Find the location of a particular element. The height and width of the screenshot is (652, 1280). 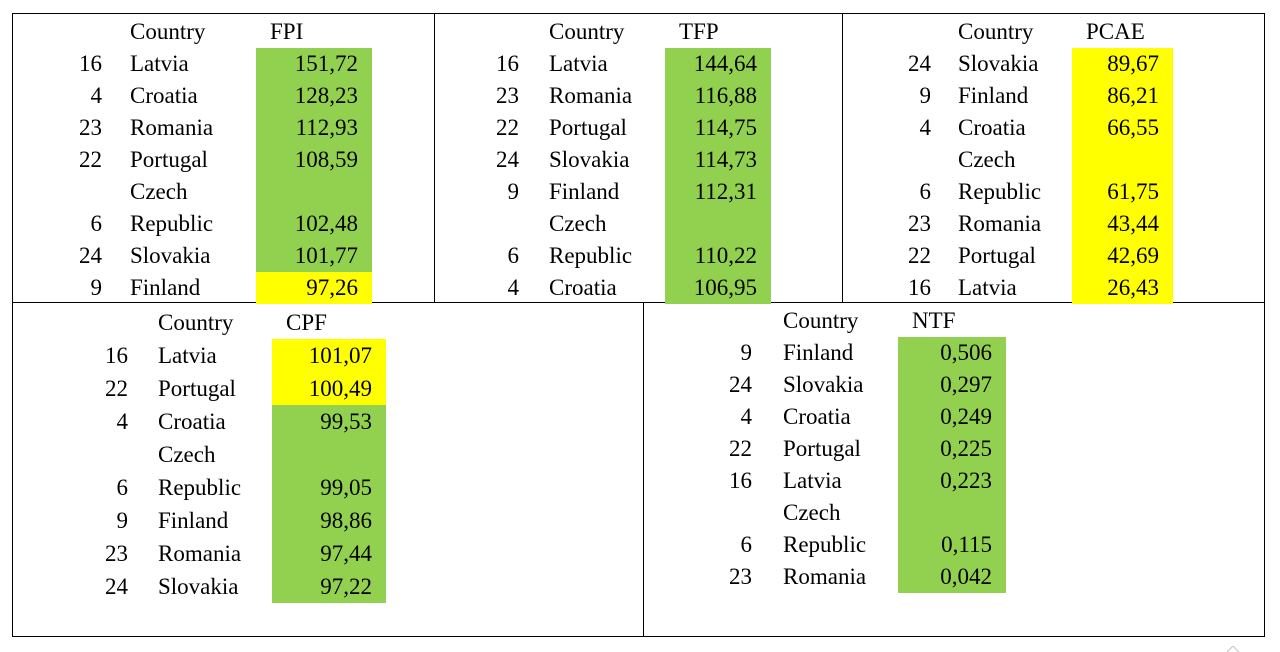

metric-value-cell: 144,64 is located at coordinates (718, 64).